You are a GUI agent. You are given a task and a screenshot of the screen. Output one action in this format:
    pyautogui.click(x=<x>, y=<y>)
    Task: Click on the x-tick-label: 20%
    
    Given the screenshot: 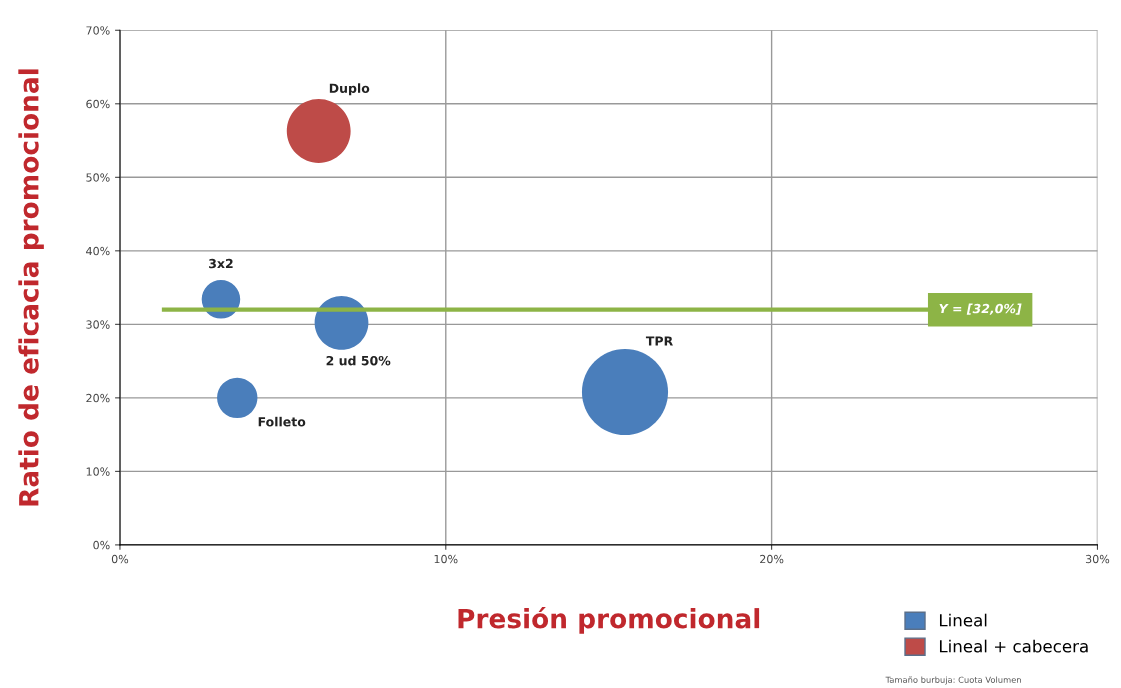 What is the action you would take?
    pyautogui.click(x=772, y=559)
    